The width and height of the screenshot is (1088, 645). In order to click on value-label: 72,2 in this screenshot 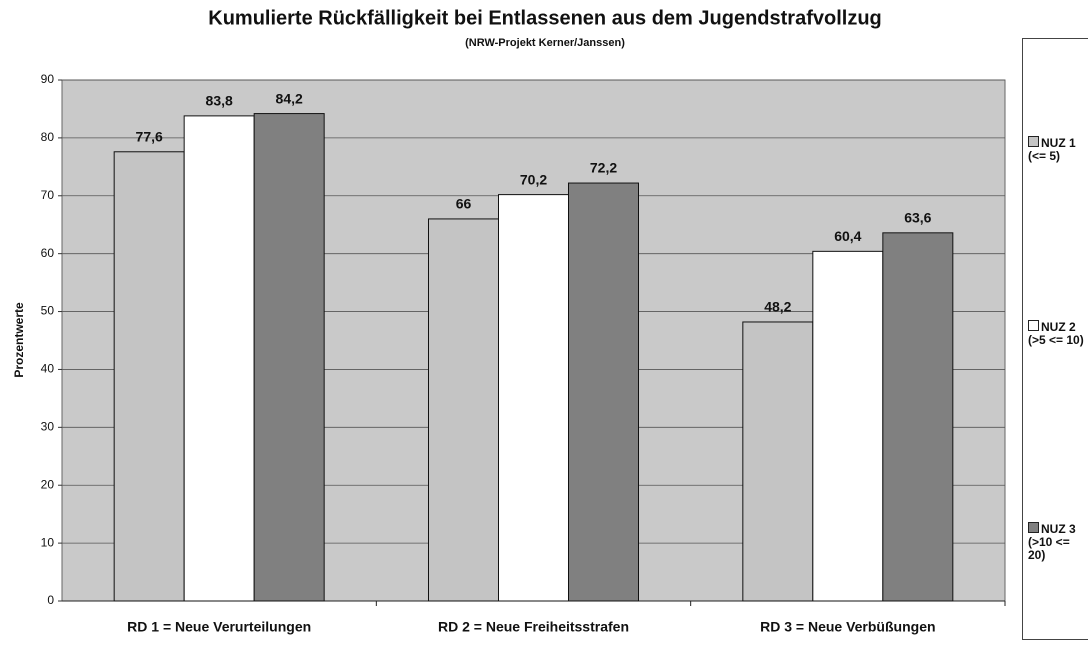, I will do `click(603, 168)`.